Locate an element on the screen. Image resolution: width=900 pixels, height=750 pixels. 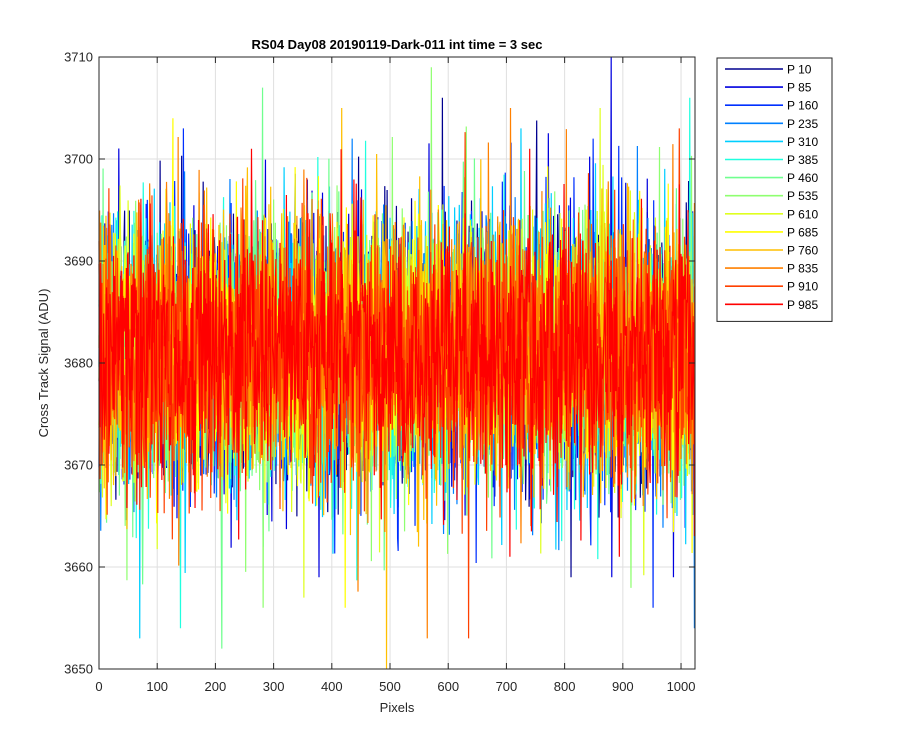
y-tick-label: 3700 is located at coordinates (78, 159).